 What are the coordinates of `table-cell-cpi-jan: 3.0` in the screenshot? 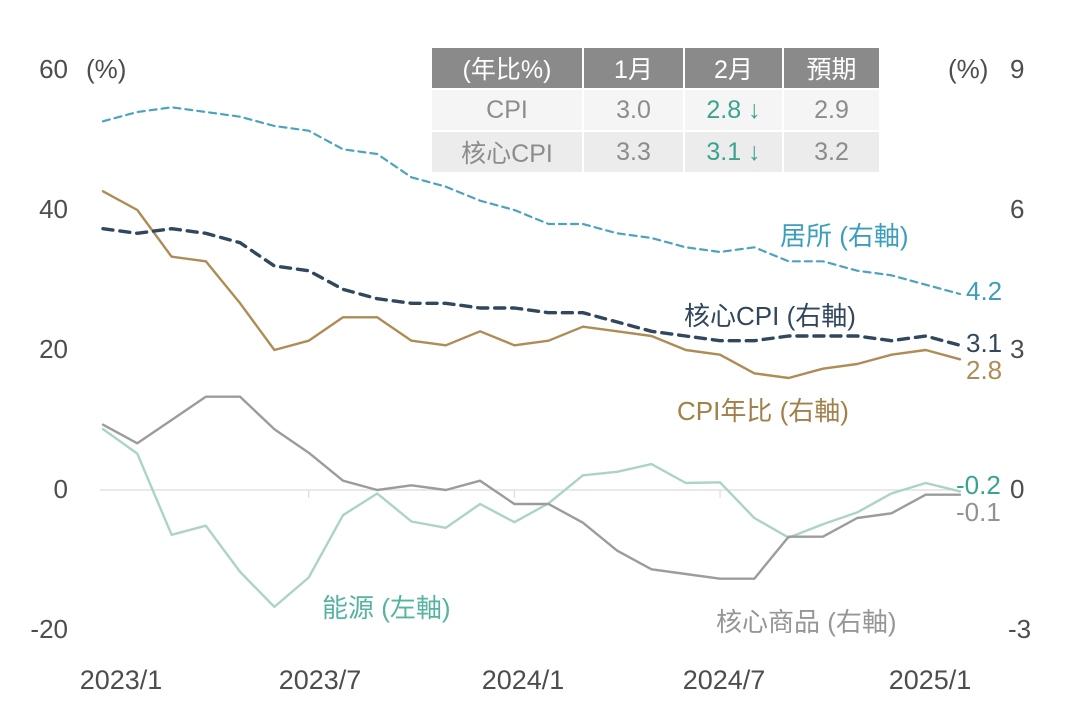 It's located at (633, 110).